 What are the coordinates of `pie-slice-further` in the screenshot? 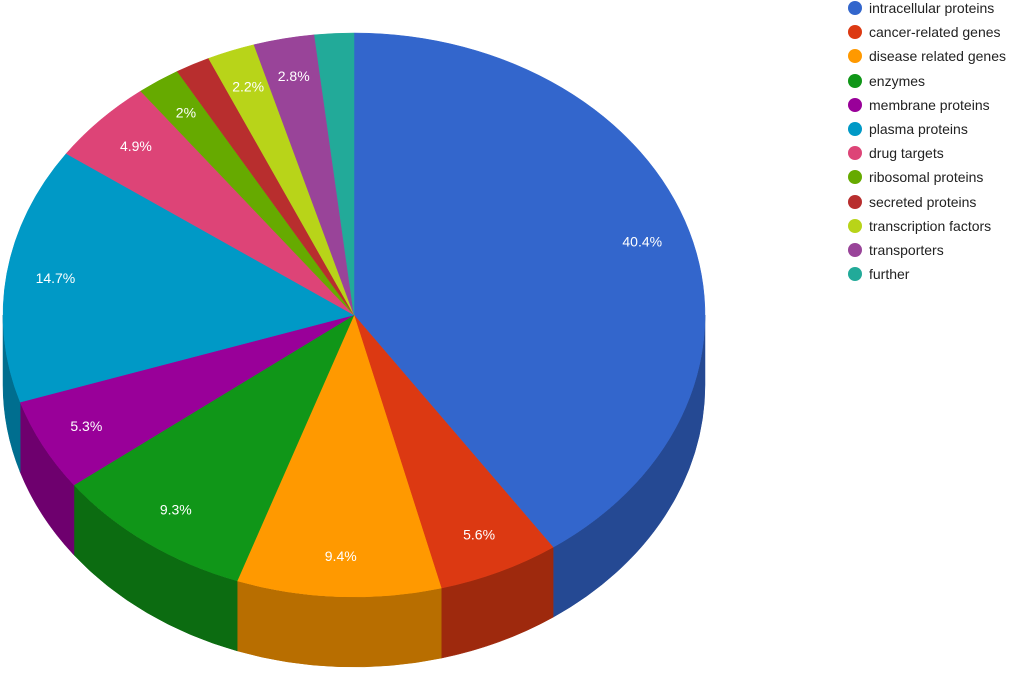 It's located at (334, 174).